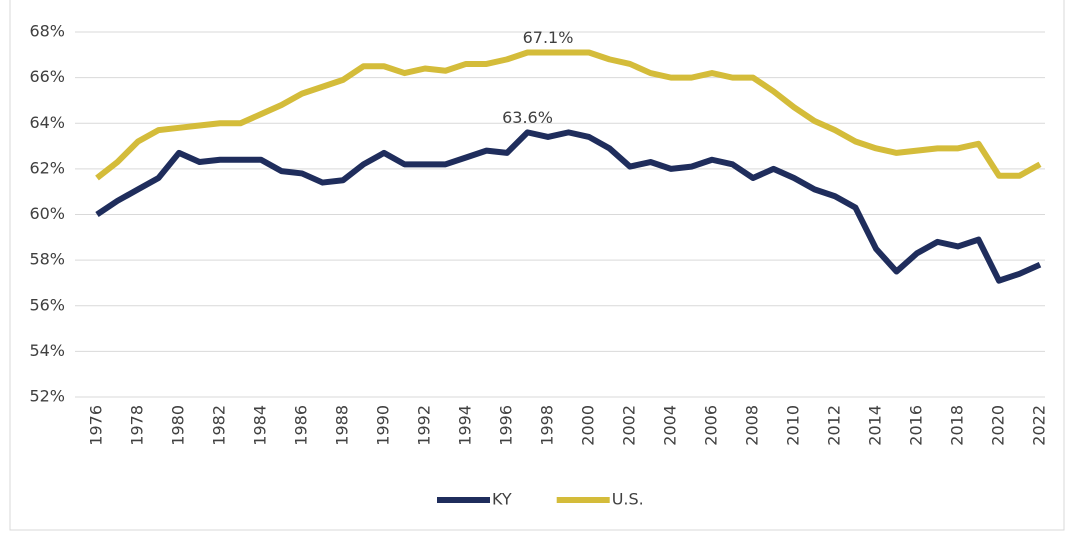 The image size is (1066, 537). Describe the element at coordinates (424, 425) in the screenshot. I see `x-tick-label: 1992` at that location.